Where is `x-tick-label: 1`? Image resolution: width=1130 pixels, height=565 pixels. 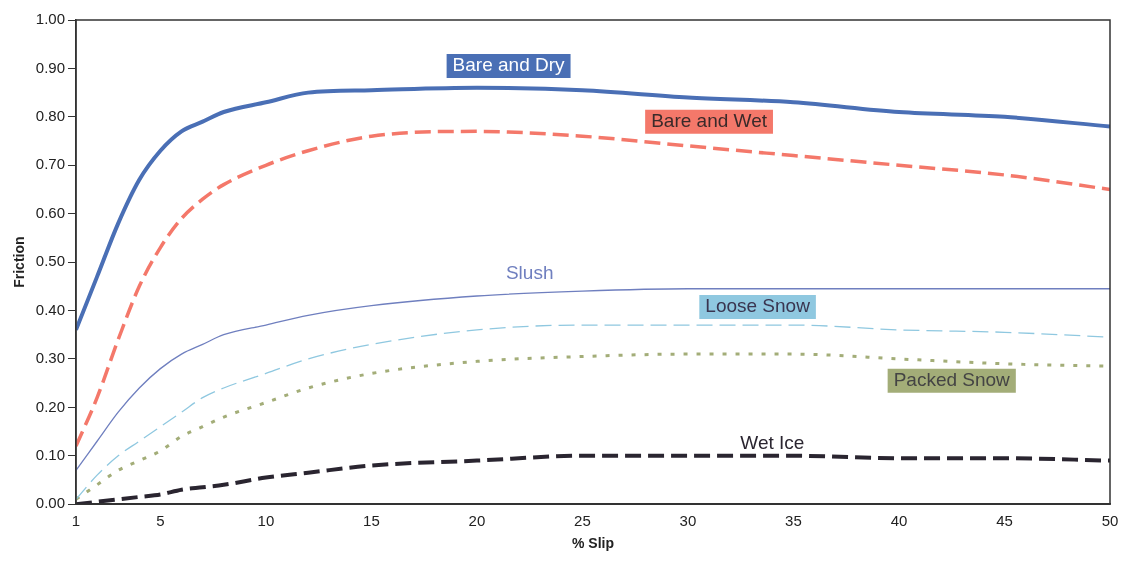 x-tick-label: 1 is located at coordinates (76, 521).